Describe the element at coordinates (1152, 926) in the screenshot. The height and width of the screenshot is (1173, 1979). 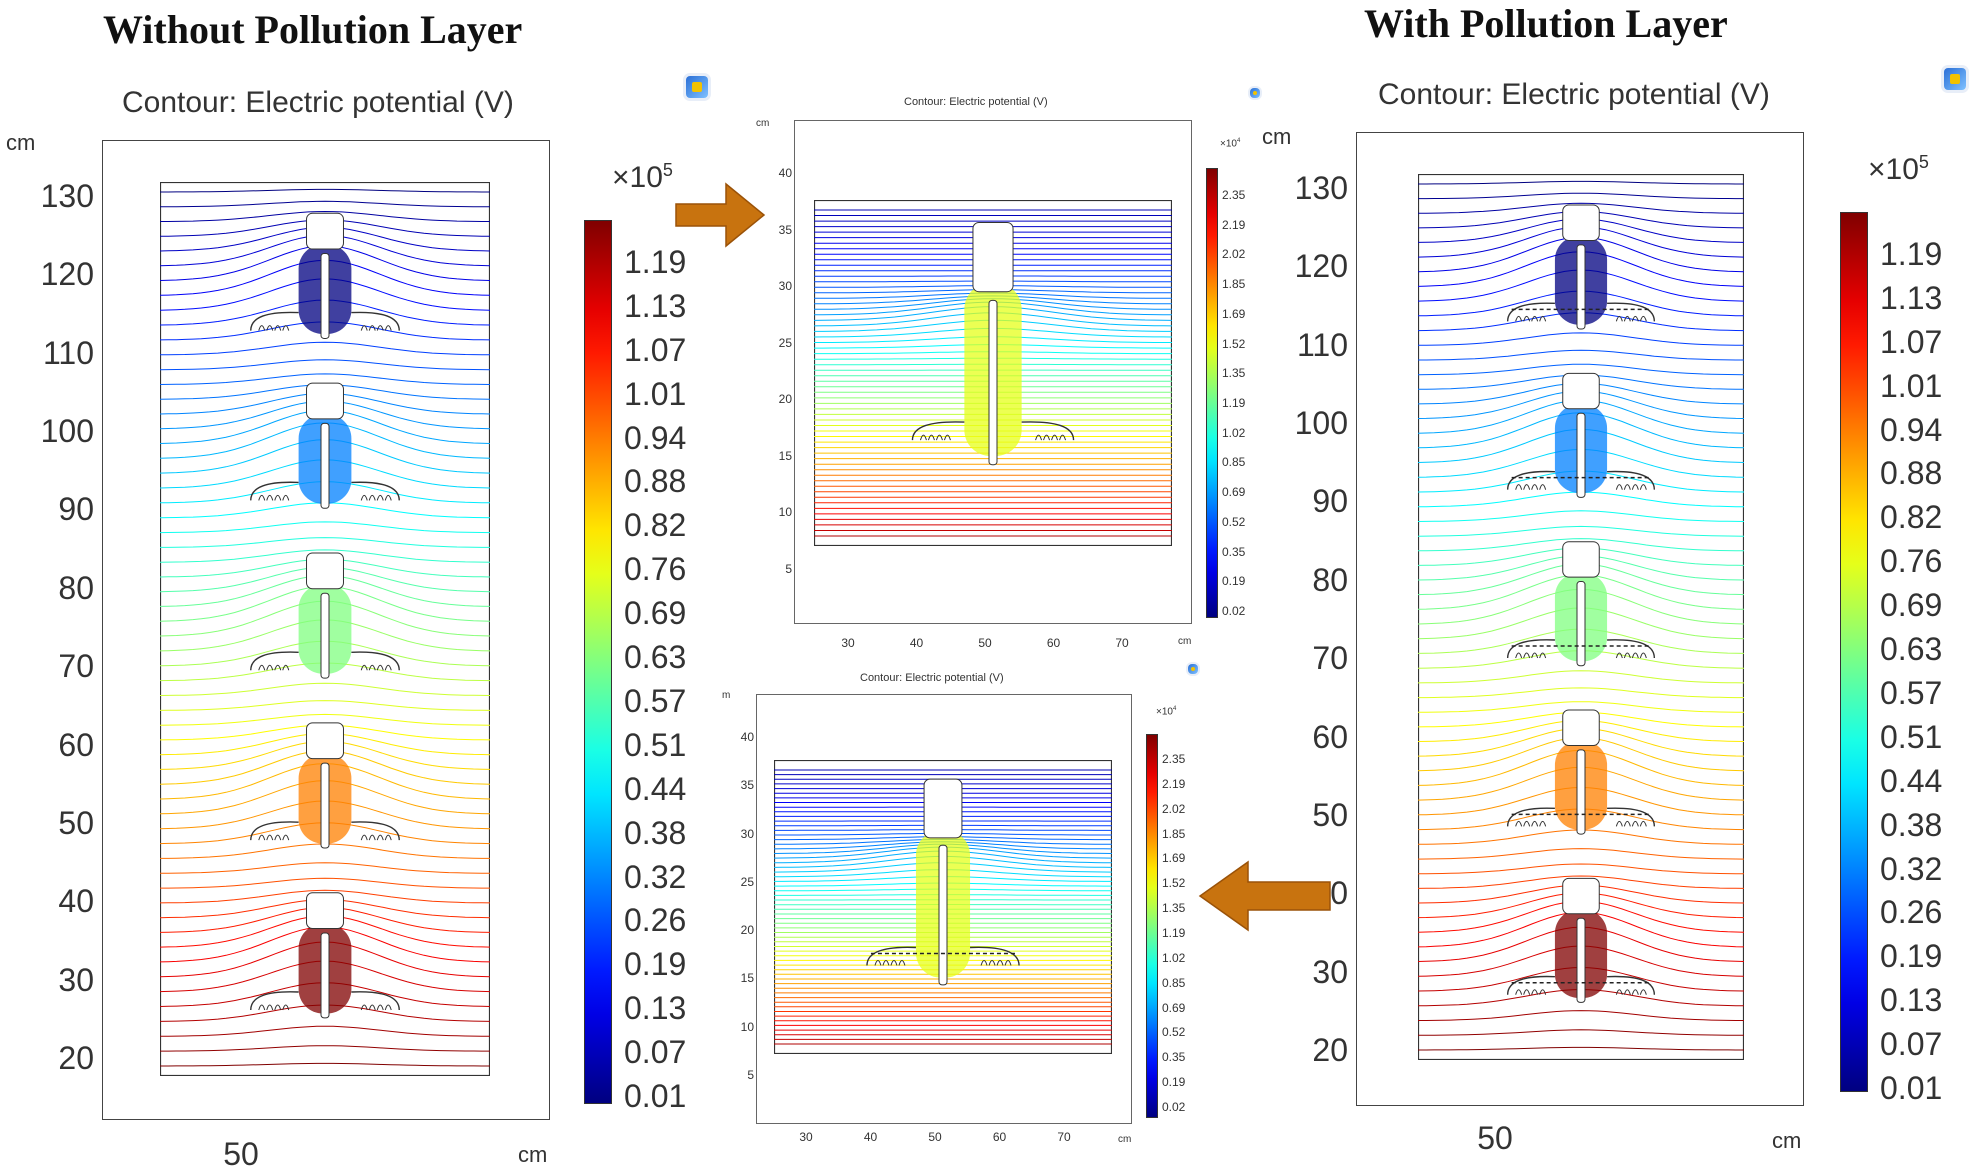
I see `panel-bottom-center-colorbar` at that location.